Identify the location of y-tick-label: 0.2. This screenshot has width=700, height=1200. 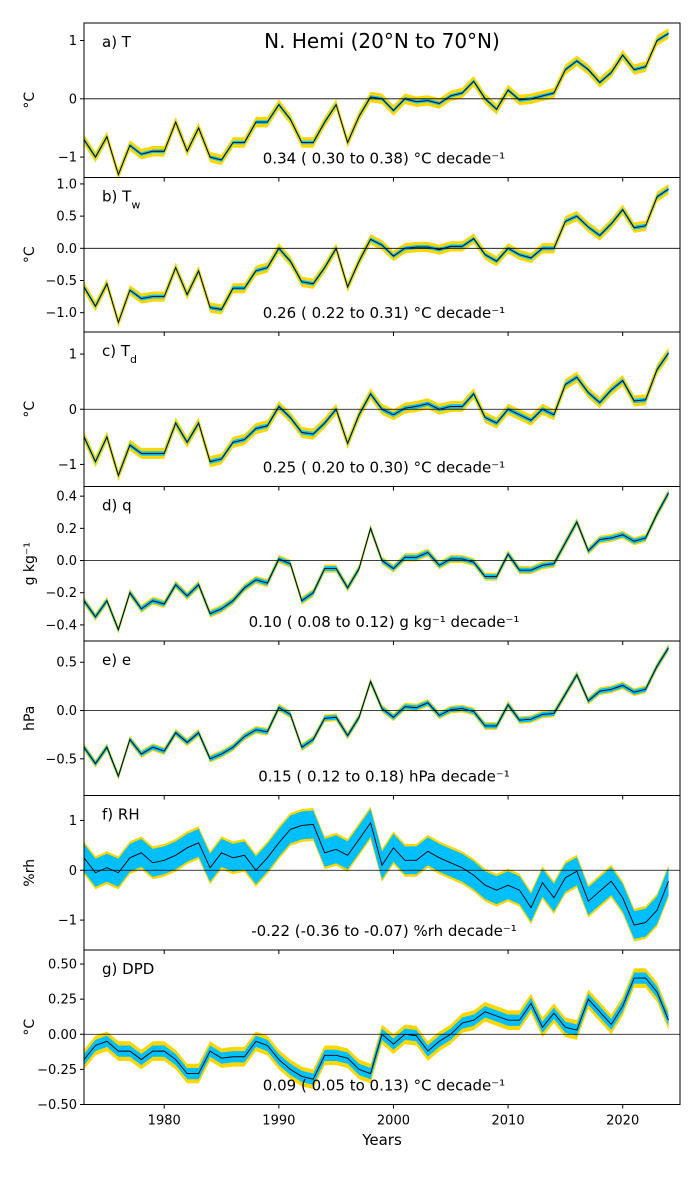
(66, 529).